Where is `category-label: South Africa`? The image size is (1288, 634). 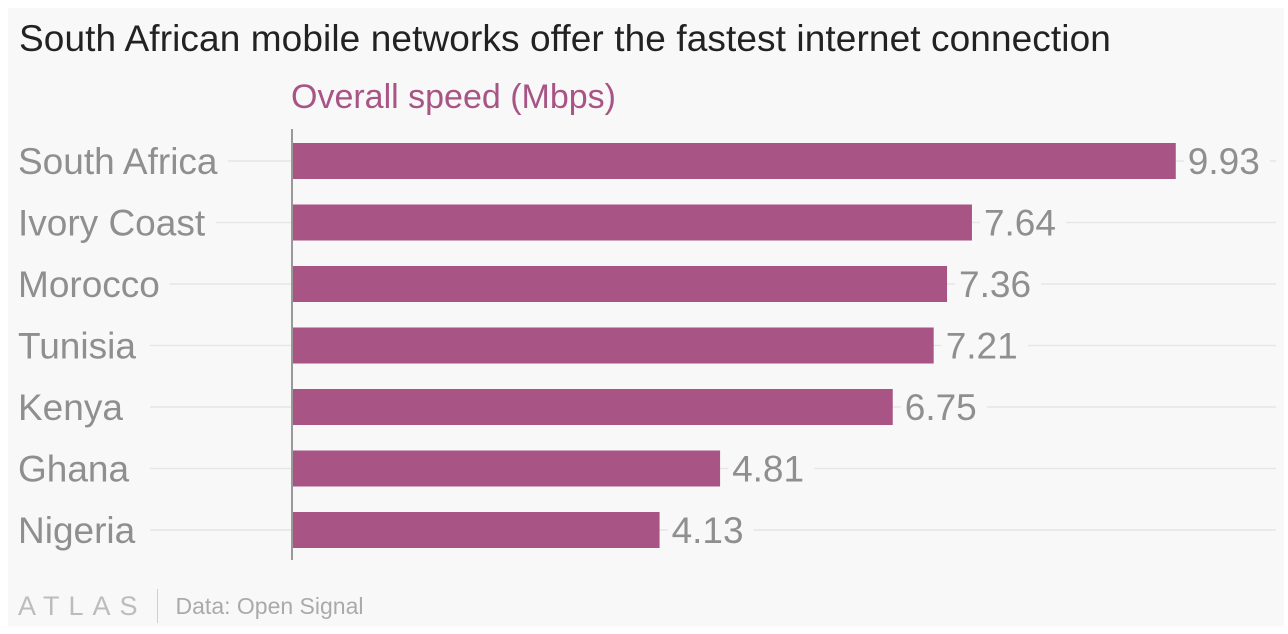 category-label: South Africa is located at coordinates (118, 161).